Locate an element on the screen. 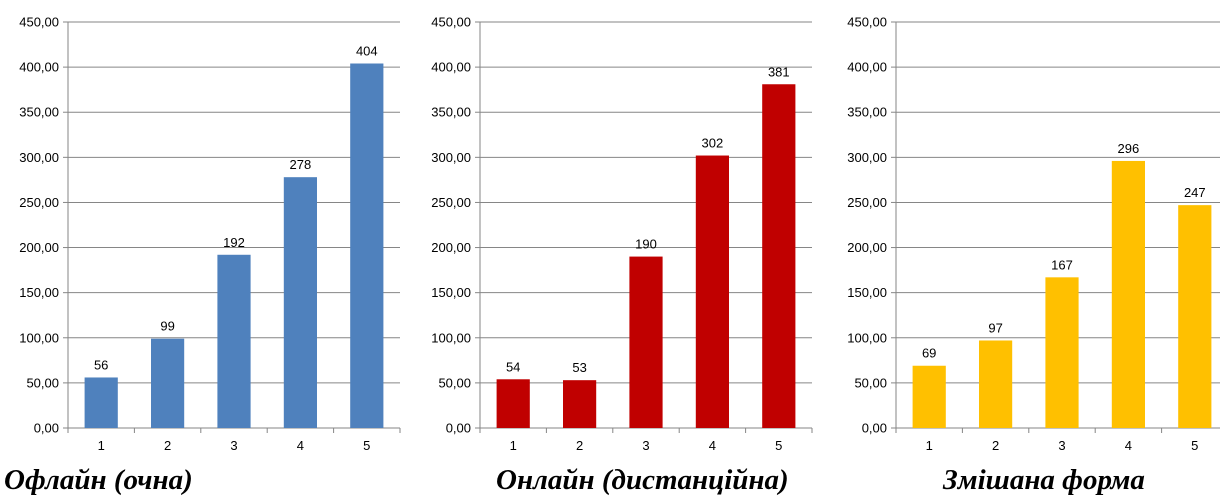 This screenshot has width=1220, height=498. data-label: 53 is located at coordinates (579, 367).